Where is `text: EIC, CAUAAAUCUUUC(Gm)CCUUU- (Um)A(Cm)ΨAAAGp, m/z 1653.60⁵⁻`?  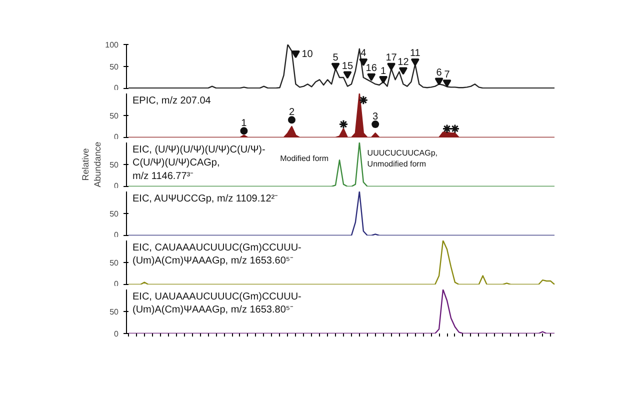 text: EIC, CAUAAAUCUUUC(Gm)CCUUU- (Um)A(Cm)ΨAAAGp, m/z 1653.60⁵⁻ is located at coordinates (217, 254).